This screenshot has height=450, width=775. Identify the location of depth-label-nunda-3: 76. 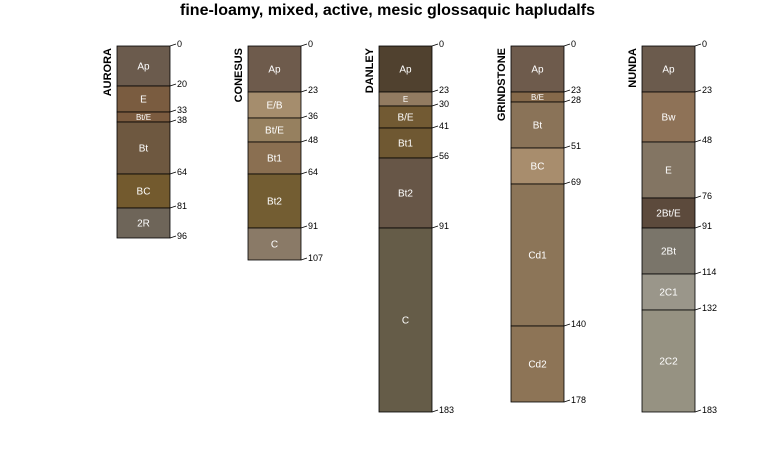
(707, 196).